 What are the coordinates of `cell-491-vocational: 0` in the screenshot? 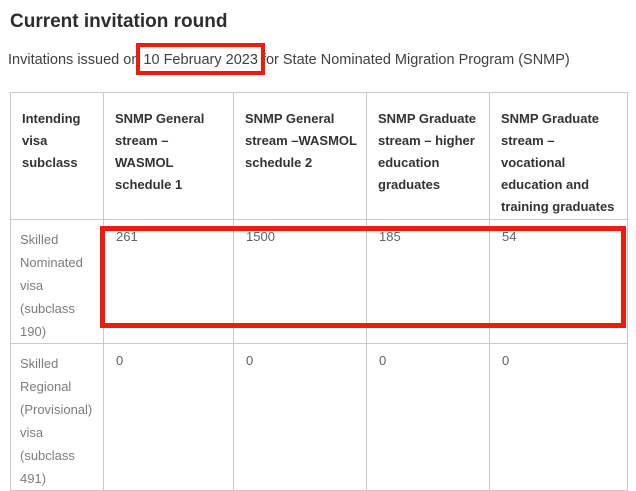 It's located at (558, 417).